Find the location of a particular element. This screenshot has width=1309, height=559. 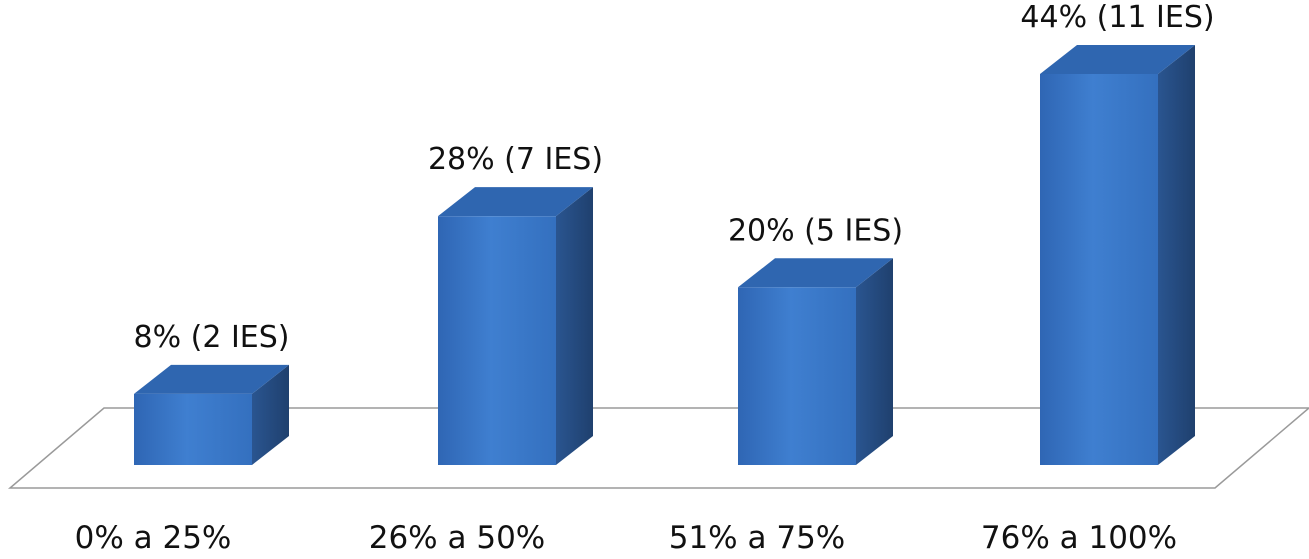

chart-floor is located at coordinates (658, 448).